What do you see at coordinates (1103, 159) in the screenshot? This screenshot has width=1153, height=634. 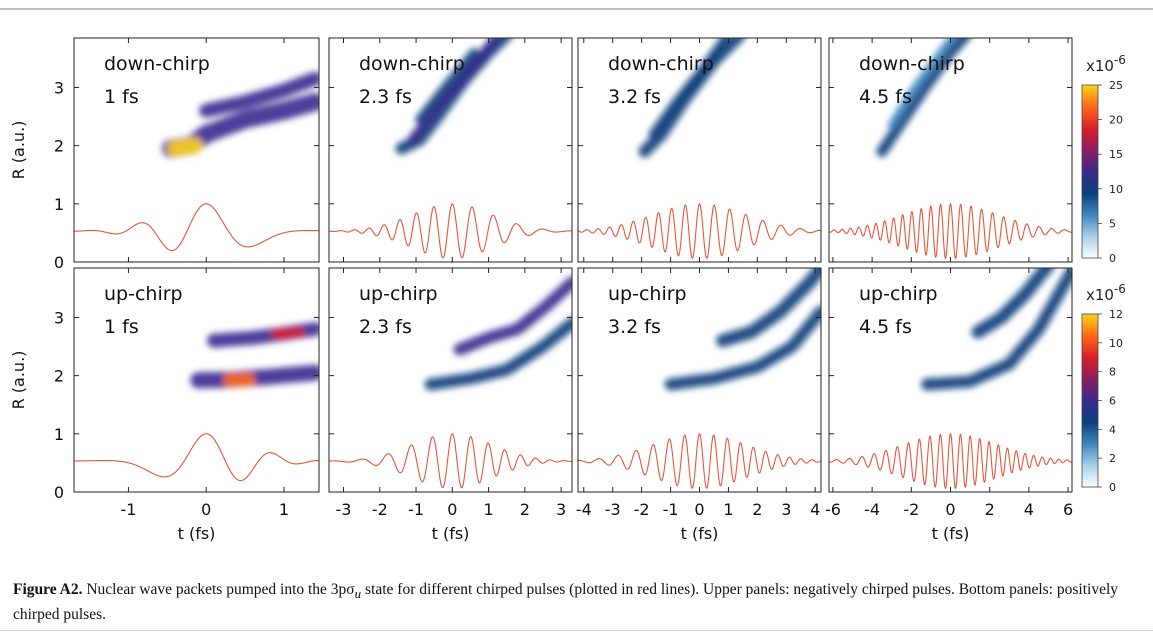 I see `colorbar-top: 0 5 10 15 20 25 x10-6` at bounding box center [1103, 159].